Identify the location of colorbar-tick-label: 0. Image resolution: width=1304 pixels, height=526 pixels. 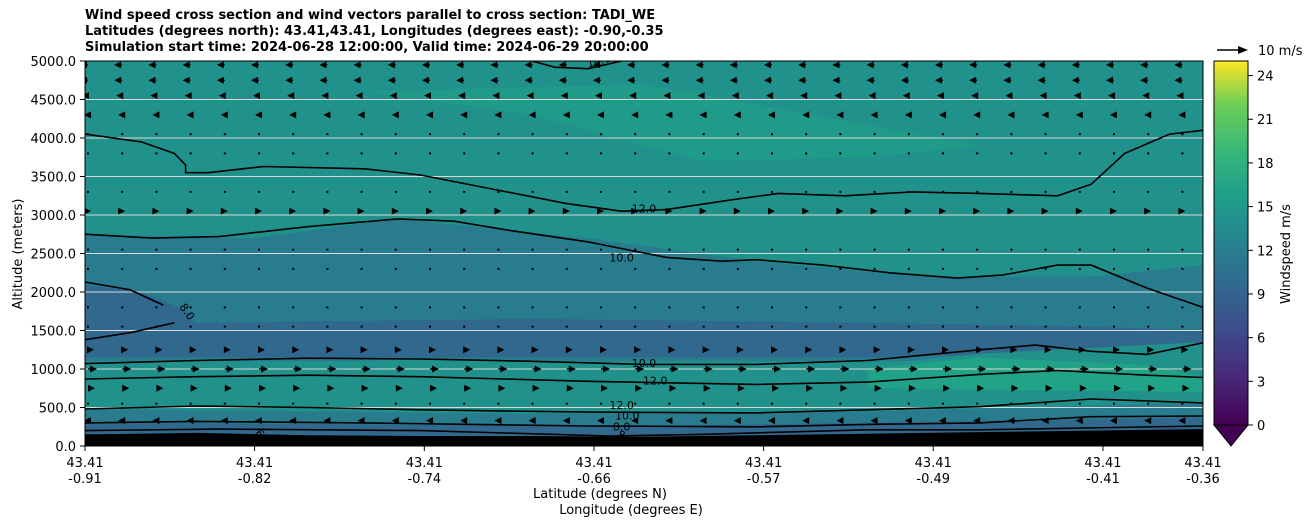
(1261, 426).